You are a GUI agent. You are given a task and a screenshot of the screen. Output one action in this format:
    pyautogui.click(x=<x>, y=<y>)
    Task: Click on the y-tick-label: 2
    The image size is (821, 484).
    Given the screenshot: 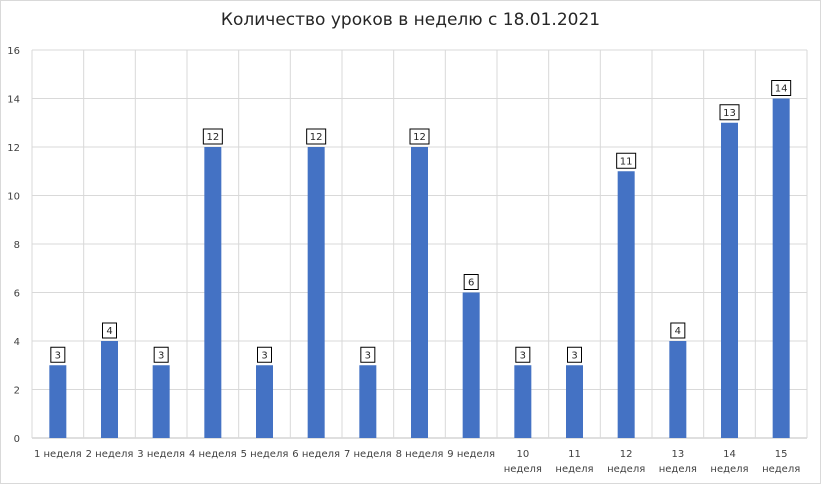 What is the action you would take?
    pyautogui.click(x=17, y=391)
    